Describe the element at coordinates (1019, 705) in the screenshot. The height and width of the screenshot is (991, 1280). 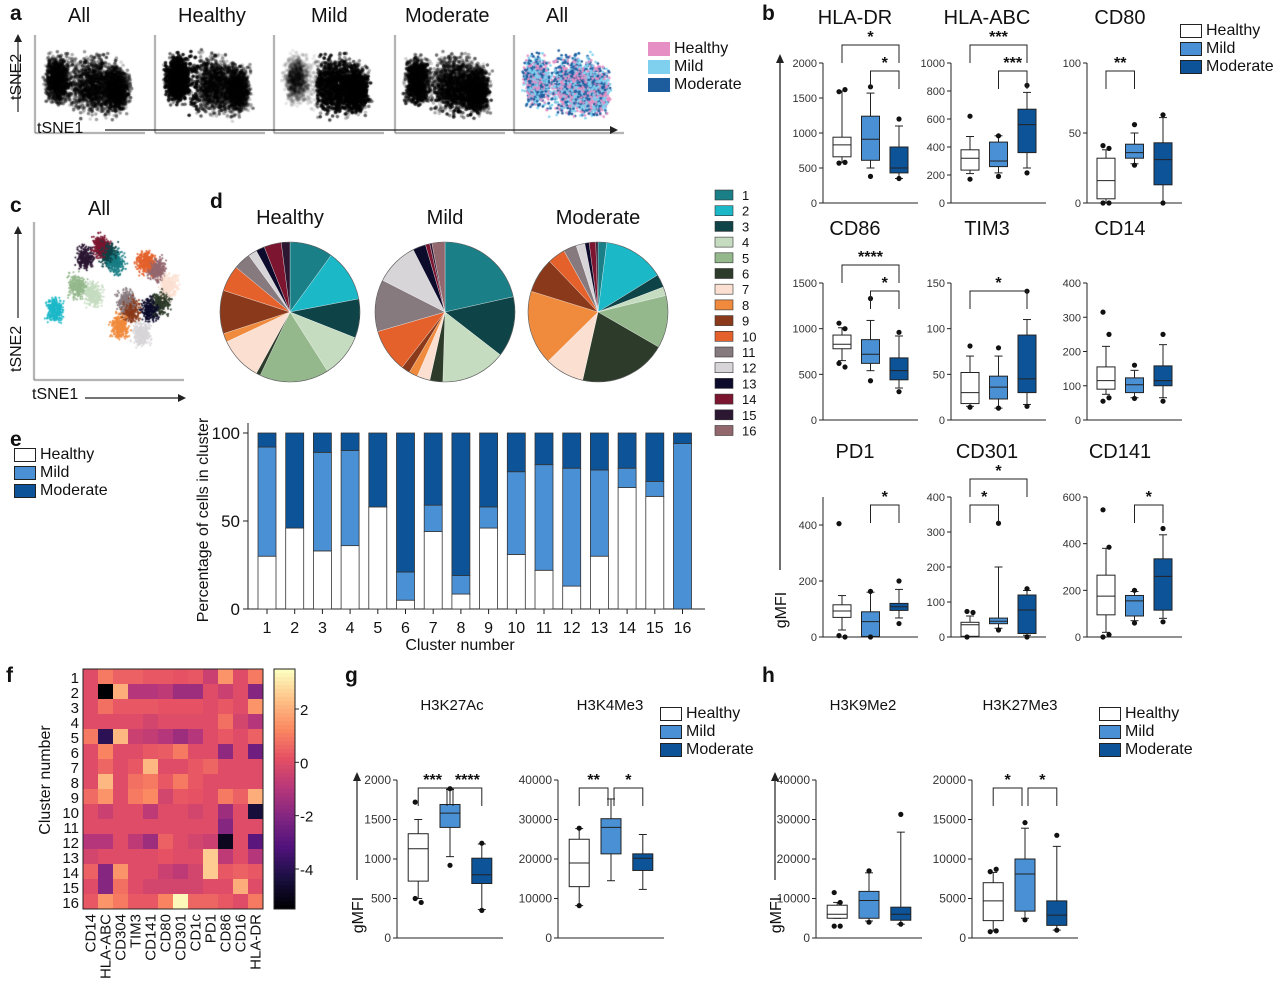
I see `boxplot-h3k27me3-title: H3K27Me3` at that location.